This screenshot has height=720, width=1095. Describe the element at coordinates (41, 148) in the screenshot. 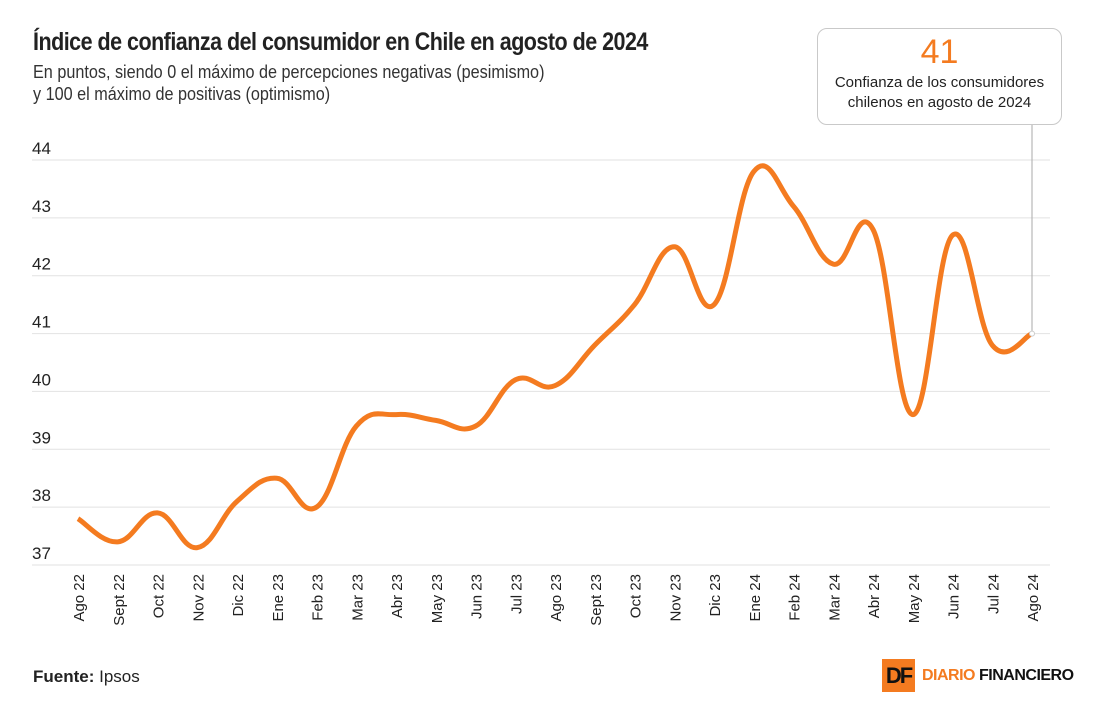

I see `y-tick-label: 44` at that location.